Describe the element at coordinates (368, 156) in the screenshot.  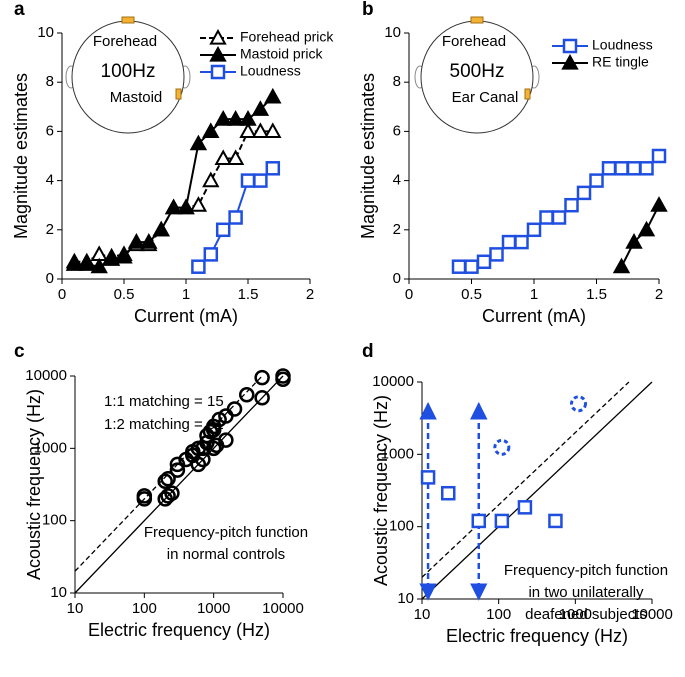
I see `y-axis-title: Magnitude estimates` at that location.